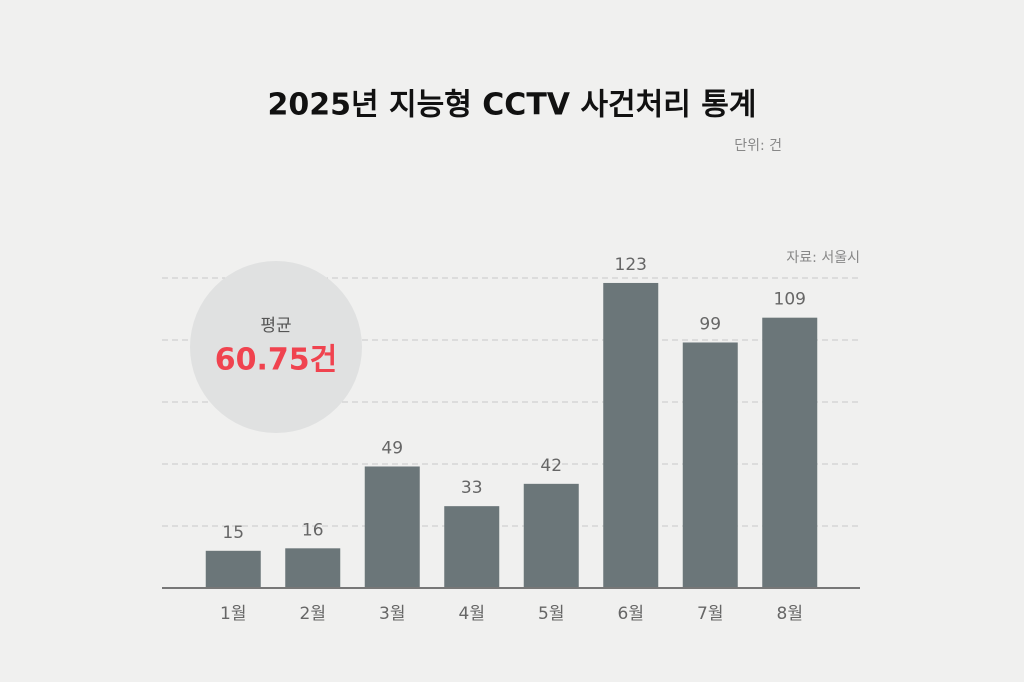 This screenshot has width=1024, height=682. Describe the element at coordinates (790, 614) in the screenshot. I see `x-tick-label: 8월` at that location.